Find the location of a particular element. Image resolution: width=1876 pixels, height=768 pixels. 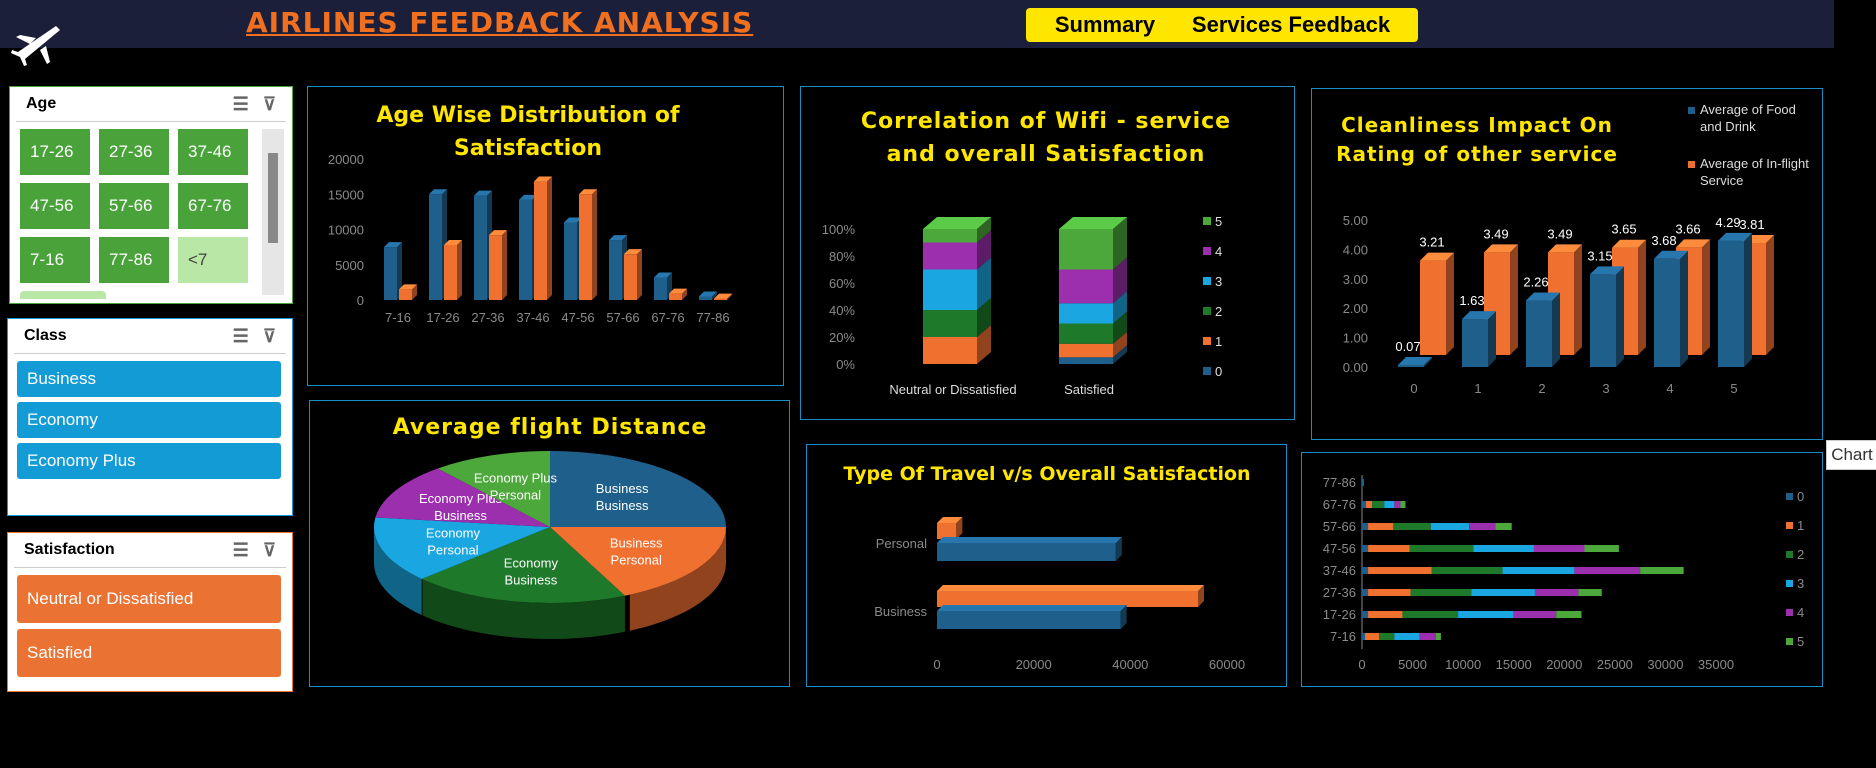

age-tile-27-36: 27-36 is located at coordinates (134, 152).